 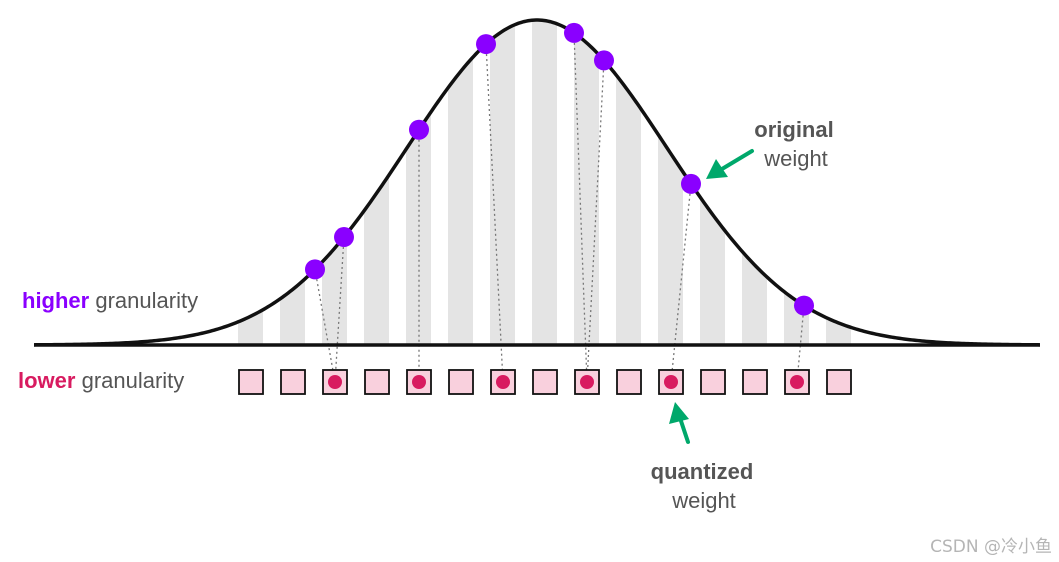 What do you see at coordinates (566, 382) in the screenshot?
I see `quantized-points` at bounding box center [566, 382].